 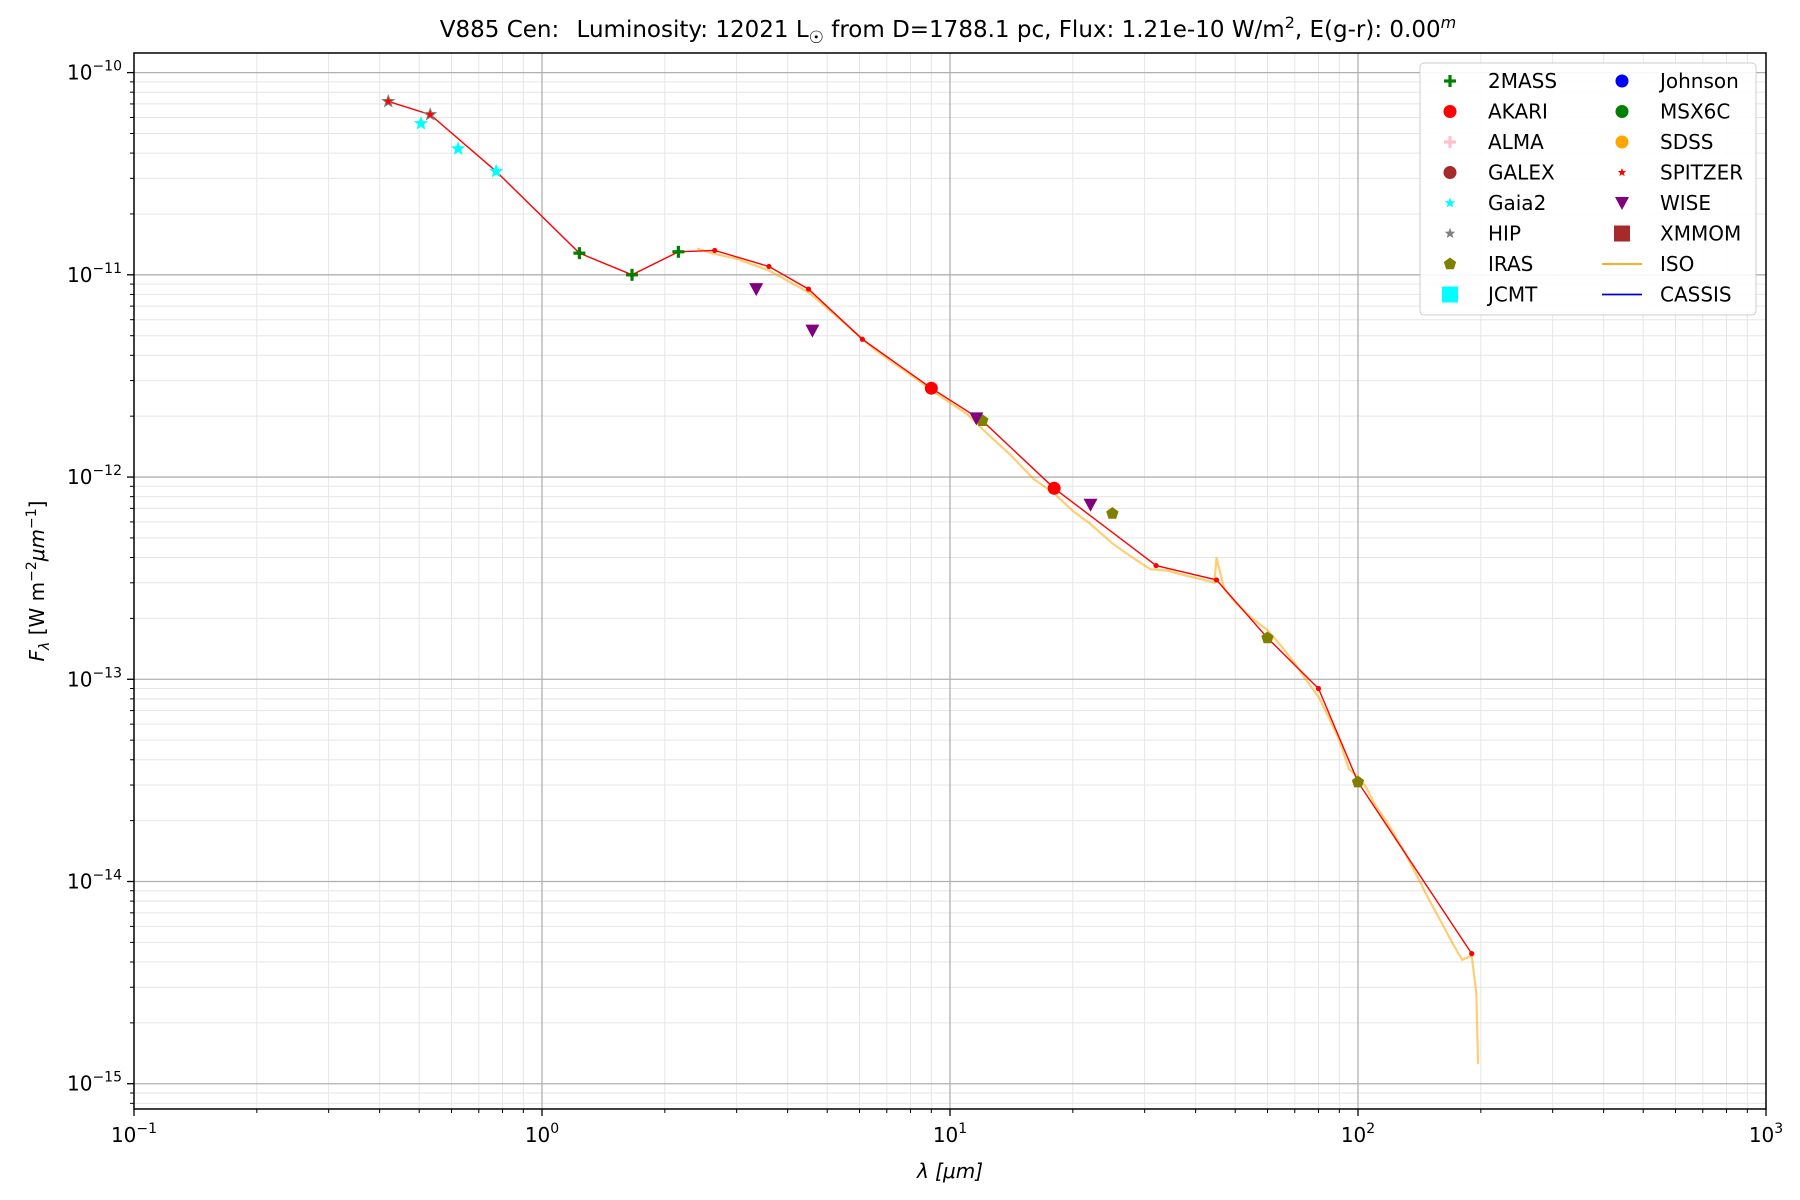 I want to click on legend-marker-xmmom, so click(x=1622, y=233).